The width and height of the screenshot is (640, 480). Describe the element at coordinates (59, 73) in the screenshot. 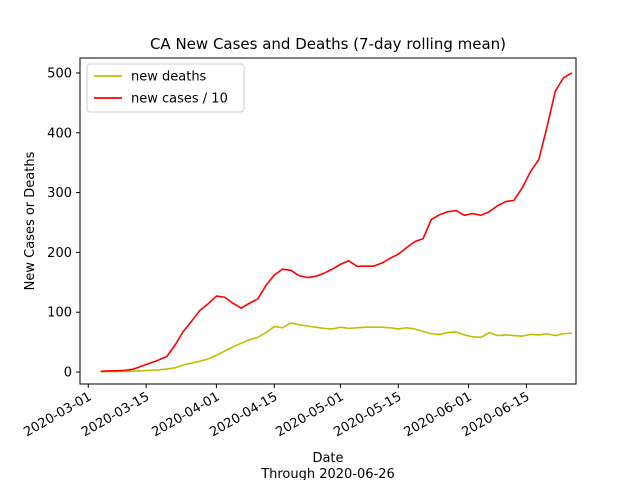

I see `y-tick-label-6: 500` at that location.